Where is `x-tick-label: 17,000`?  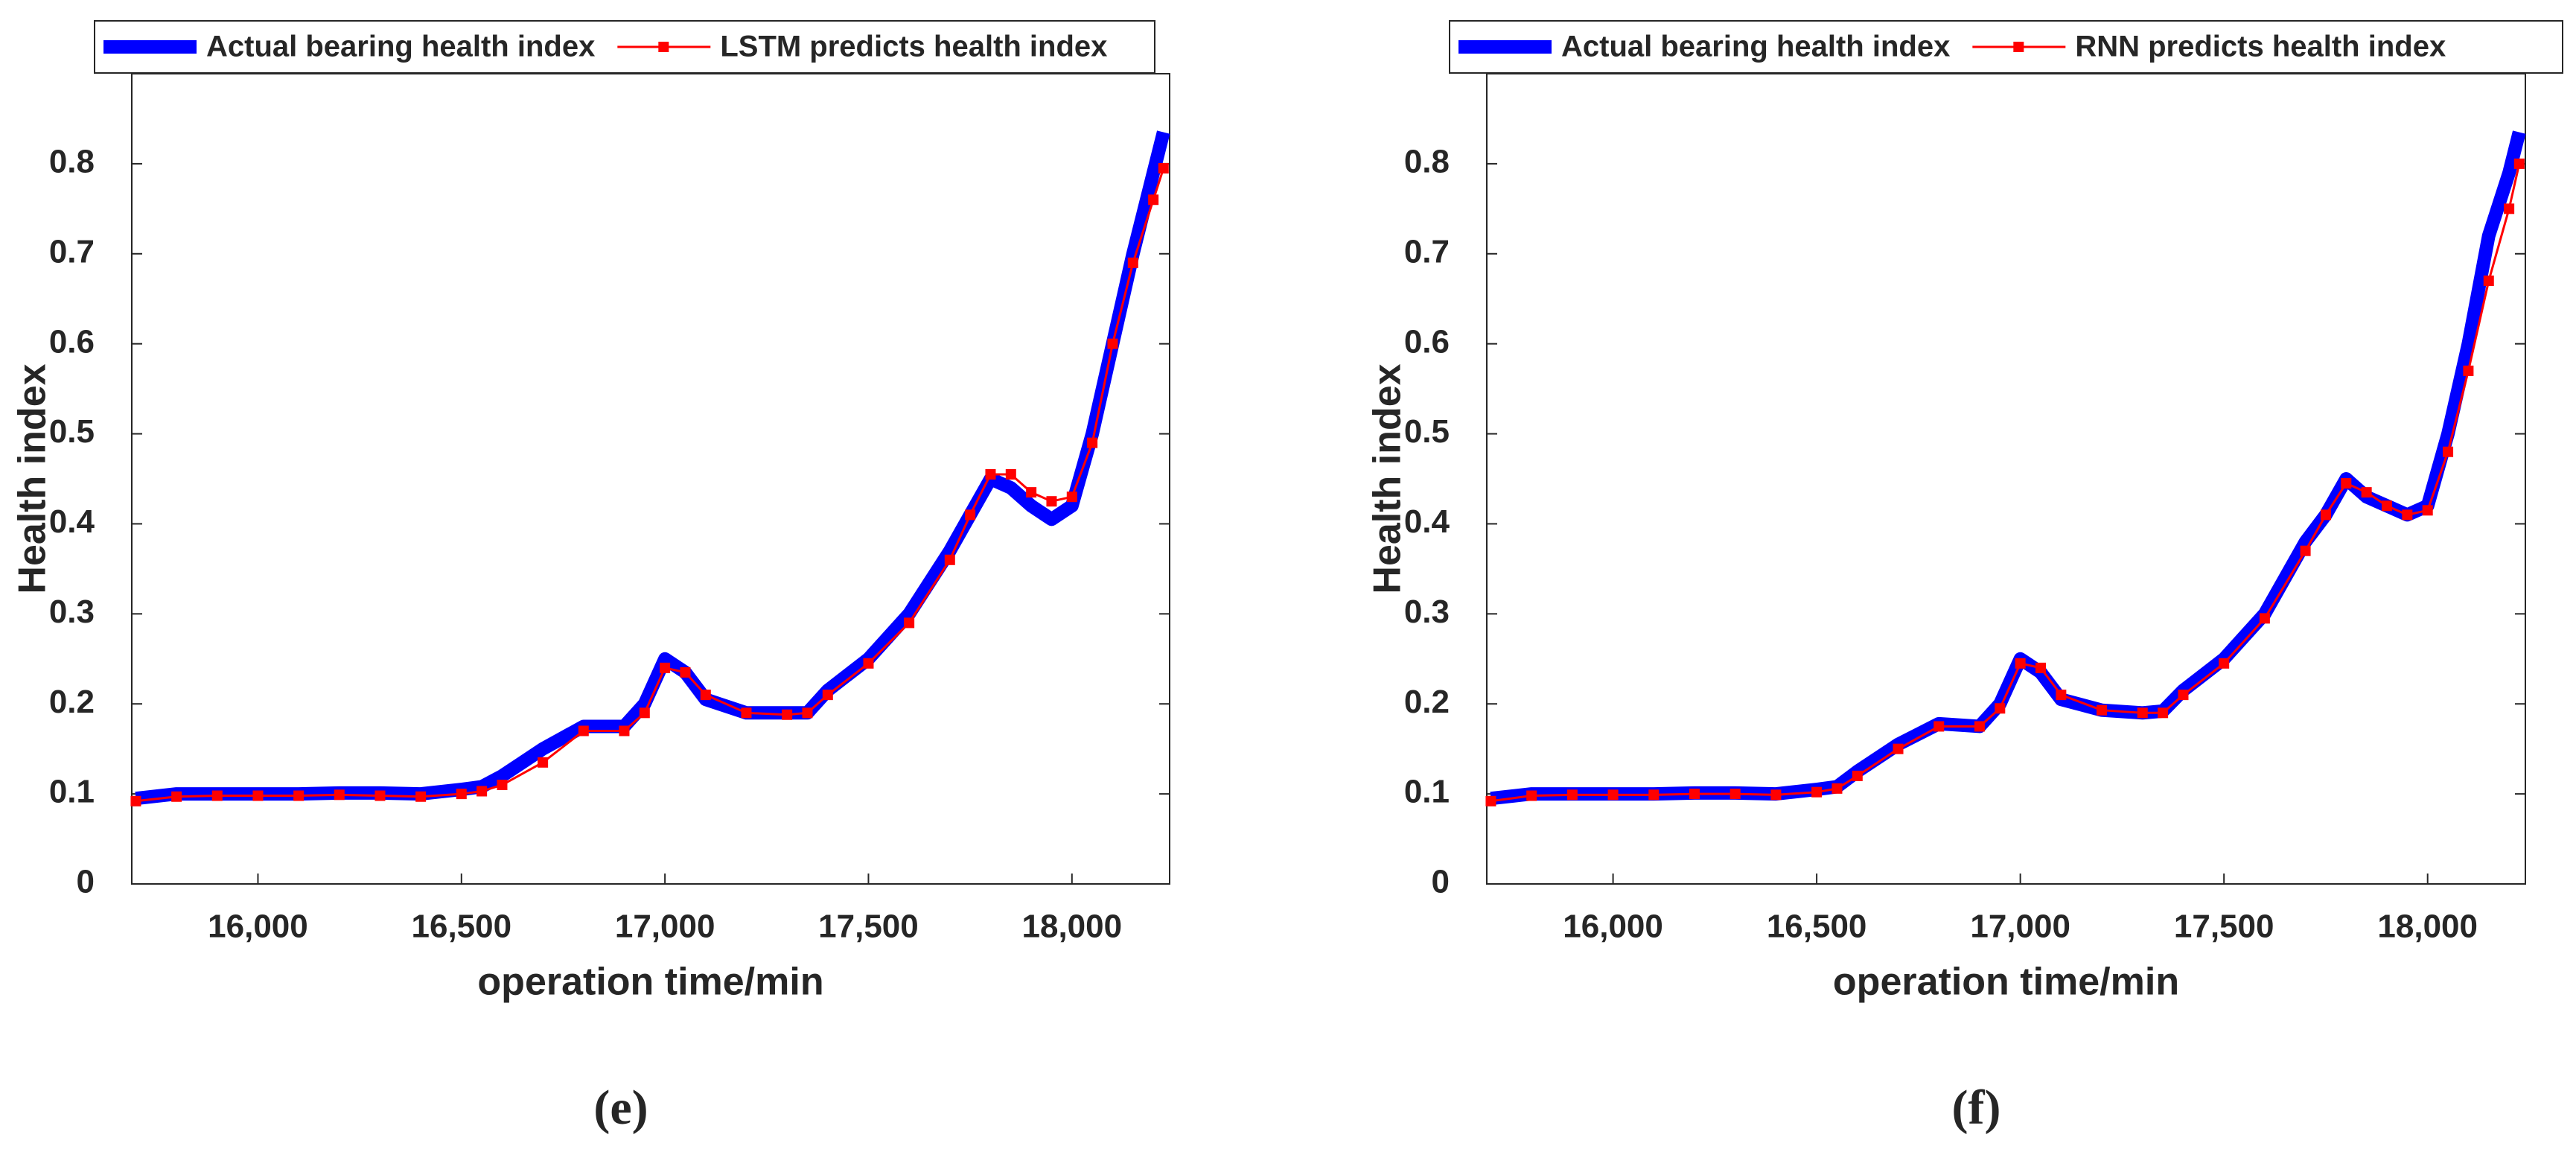 x-tick-label: 17,000 is located at coordinates (665, 927).